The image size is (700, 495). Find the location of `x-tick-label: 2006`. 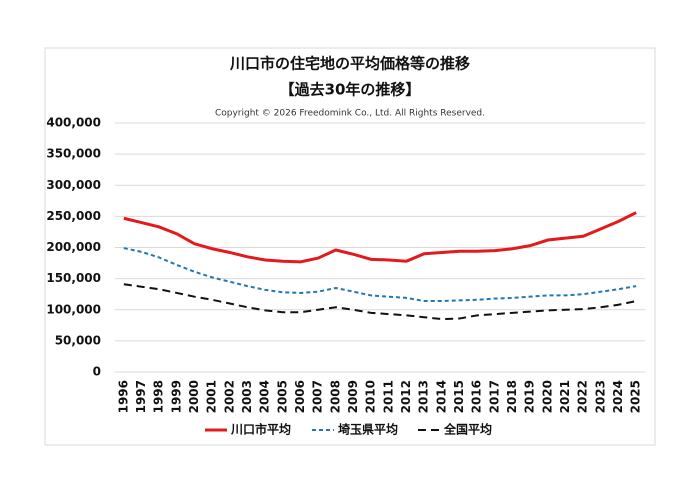

x-tick-label: 2006 is located at coordinates (300, 396).